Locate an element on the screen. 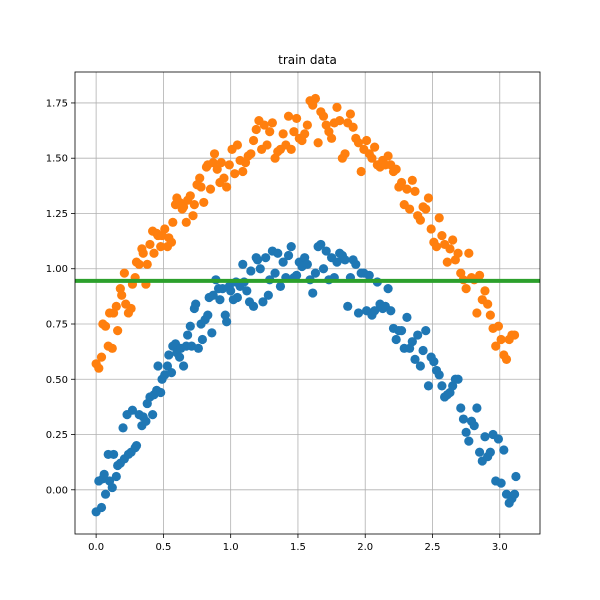 The width and height of the screenshot is (600, 600). y-tick-label: 1.00 is located at coordinates (57, 269).